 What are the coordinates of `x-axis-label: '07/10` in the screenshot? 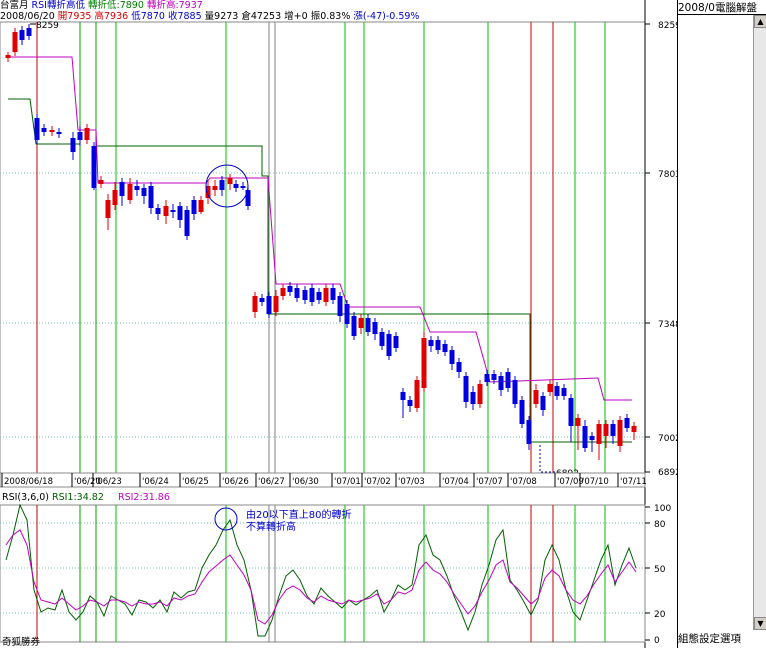 It's located at (595, 482).